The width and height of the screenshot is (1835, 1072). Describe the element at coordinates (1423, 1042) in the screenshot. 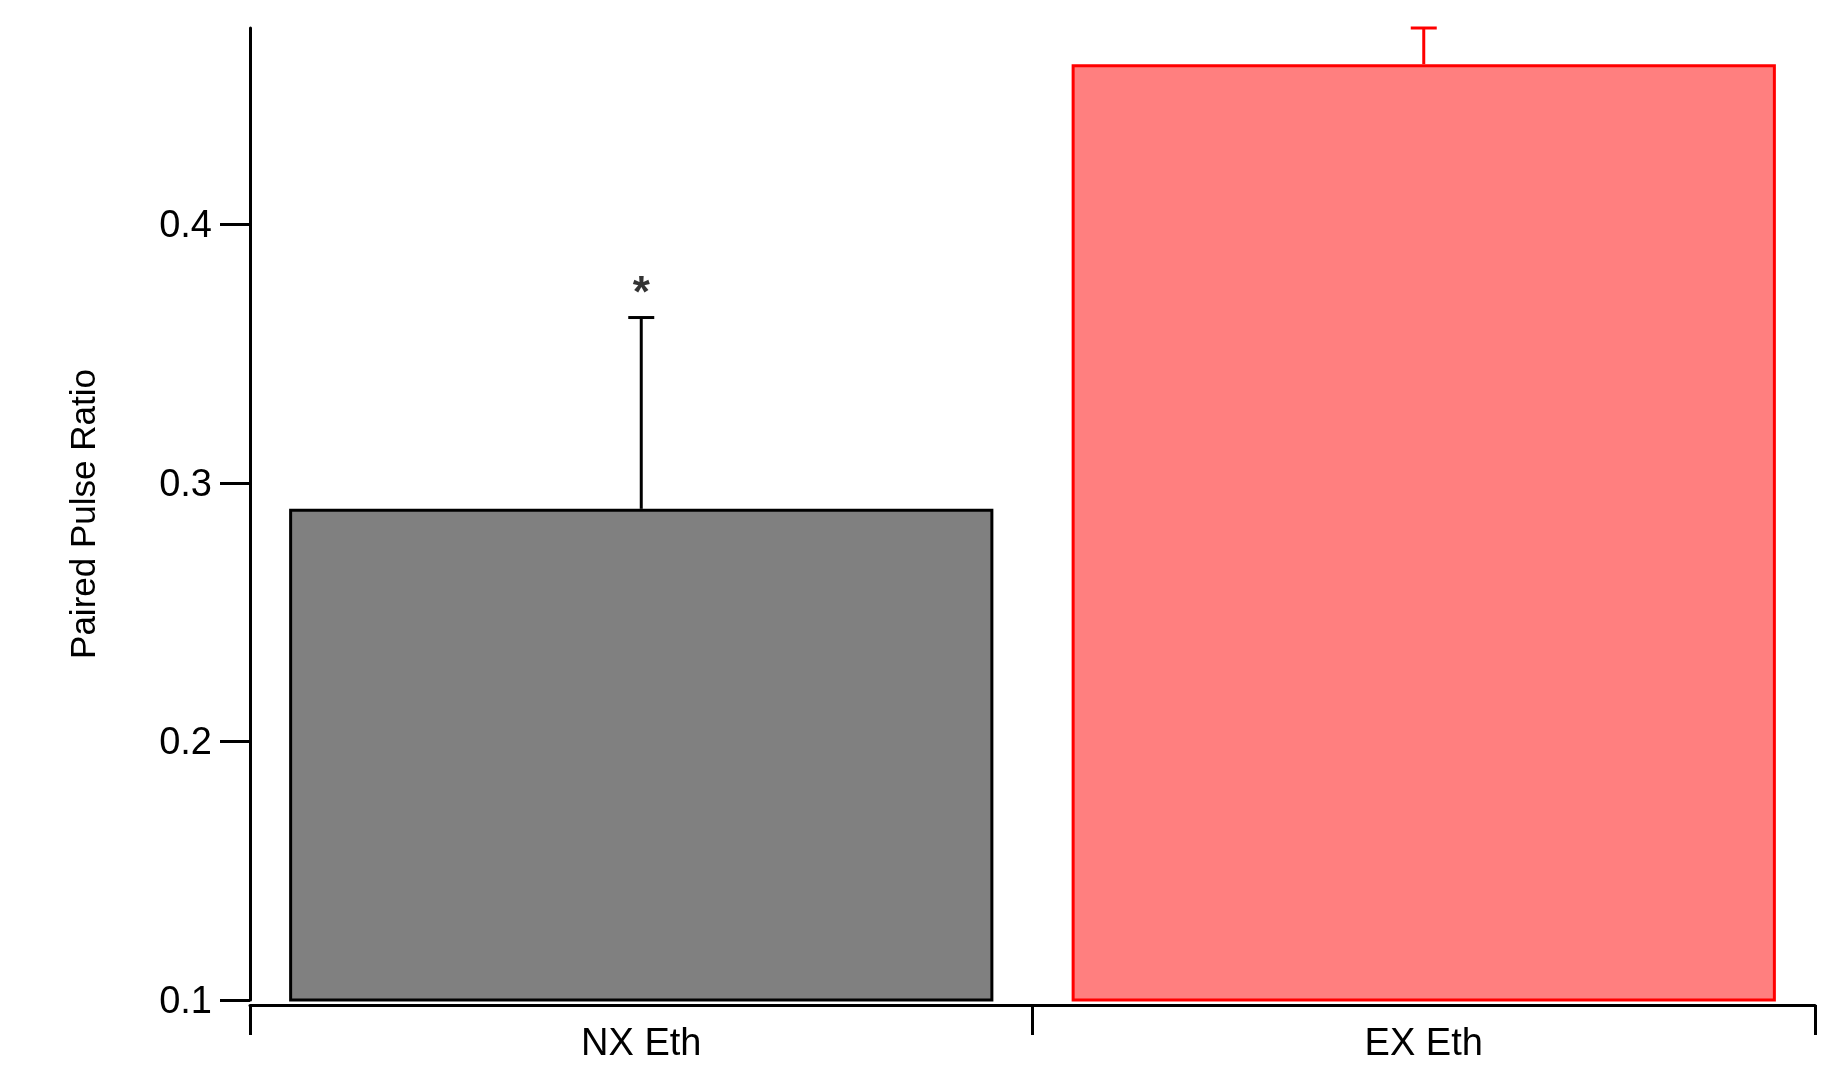

I see `x-tick-label: EX Eth` at that location.